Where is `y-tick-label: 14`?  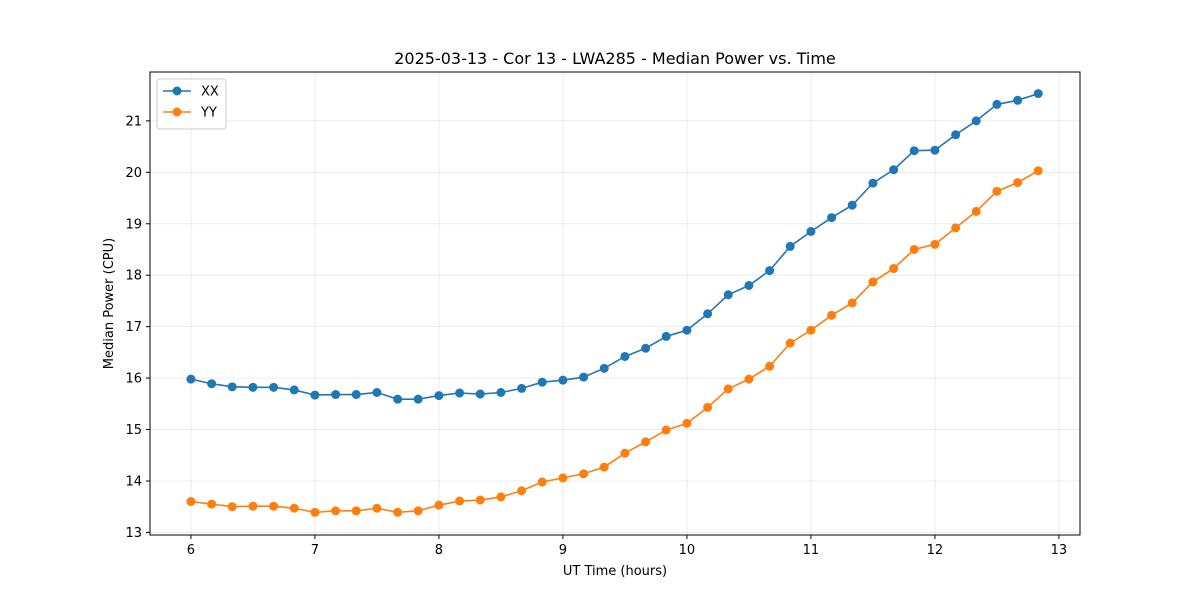 y-tick-label: 14 is located at coordinates (133, 481).